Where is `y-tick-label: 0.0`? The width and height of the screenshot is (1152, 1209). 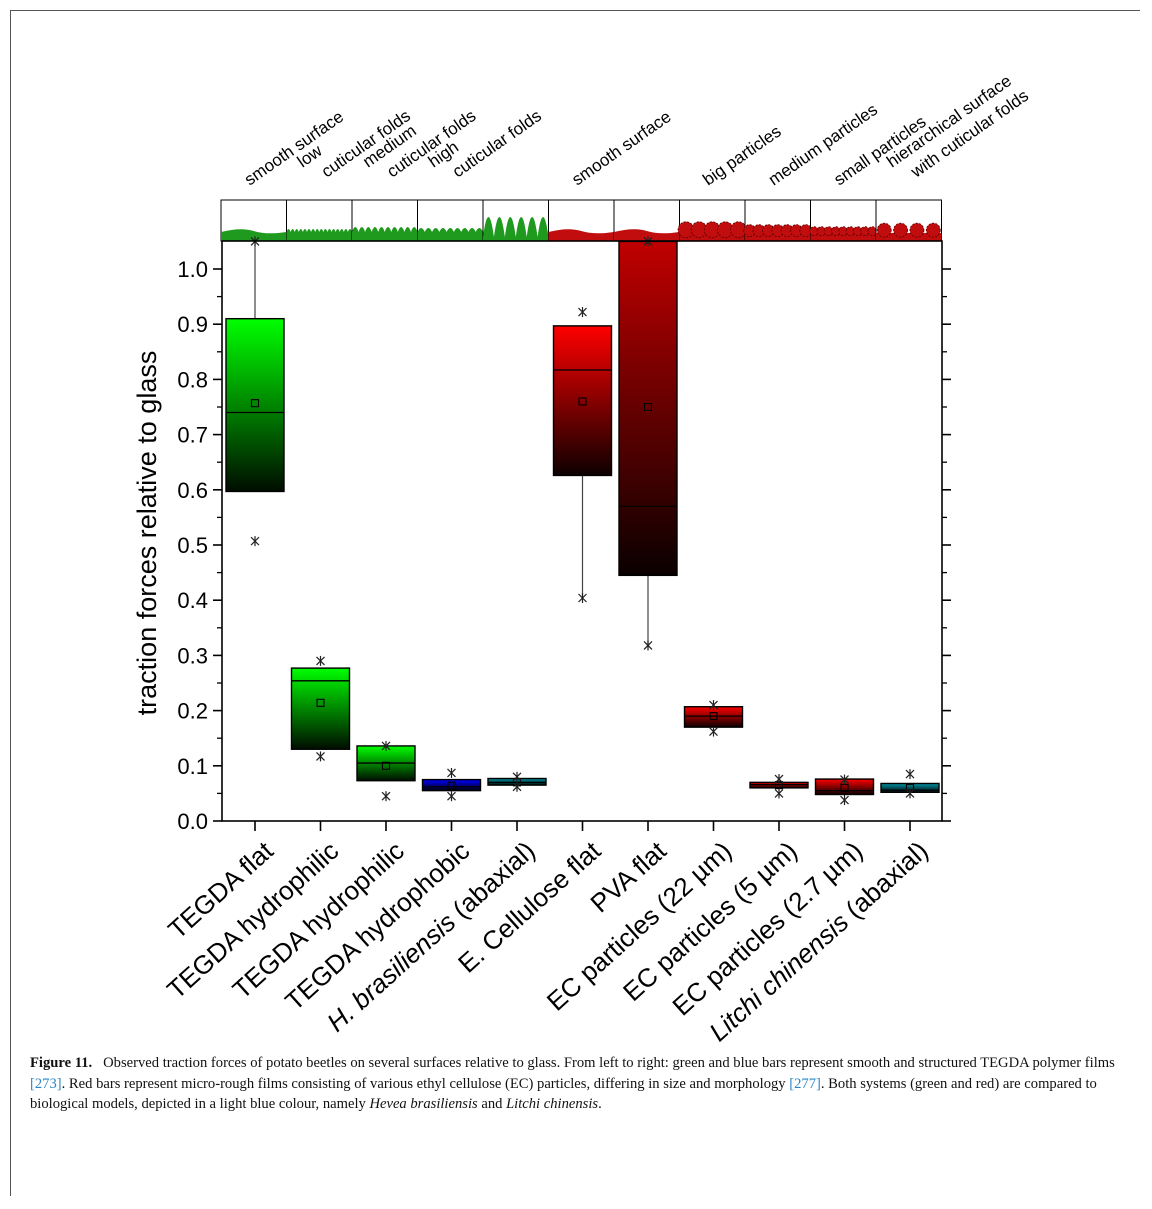 y-tick-label: 0.0 is located at coordinates (192, 821).